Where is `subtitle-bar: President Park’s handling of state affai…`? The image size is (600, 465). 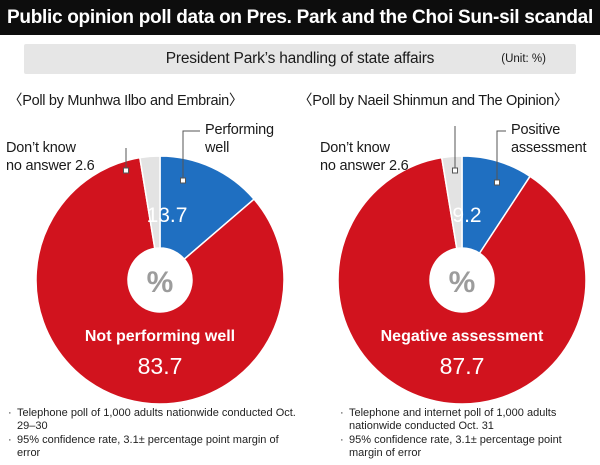
subtitle-bar: President Park’s handling of state affai… is located at coordinates (300, 59).